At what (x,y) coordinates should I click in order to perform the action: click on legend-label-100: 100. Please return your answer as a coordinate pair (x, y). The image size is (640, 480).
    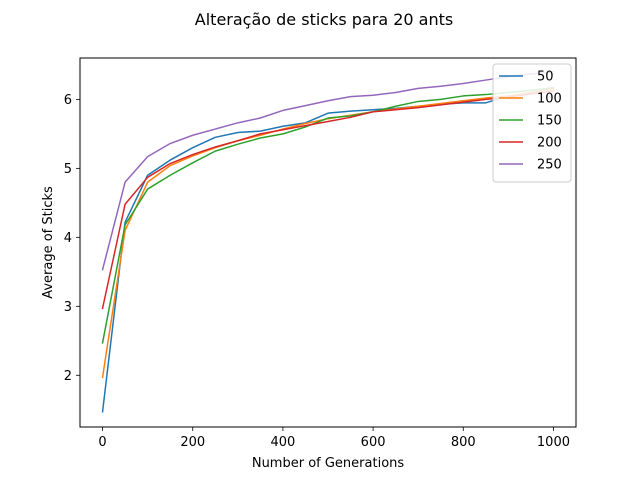
    Looking at the image, I should click on (549, 99).